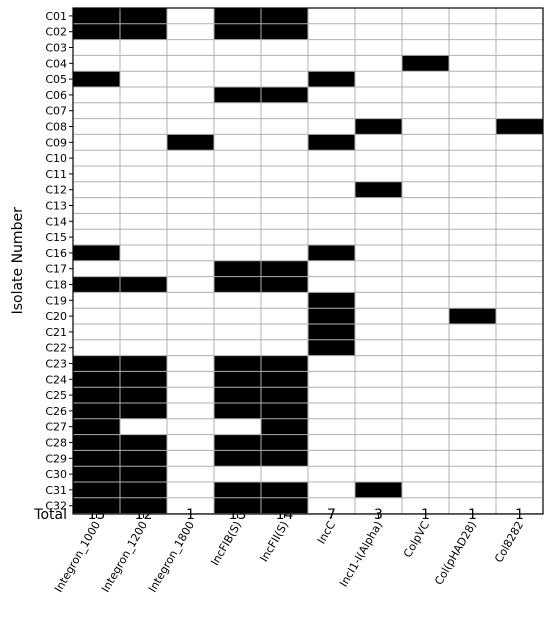  What do you see at coordinates (56, 237) in the screenshot?
I see `row-label-c15: C15` at bounding box center [56, 237].